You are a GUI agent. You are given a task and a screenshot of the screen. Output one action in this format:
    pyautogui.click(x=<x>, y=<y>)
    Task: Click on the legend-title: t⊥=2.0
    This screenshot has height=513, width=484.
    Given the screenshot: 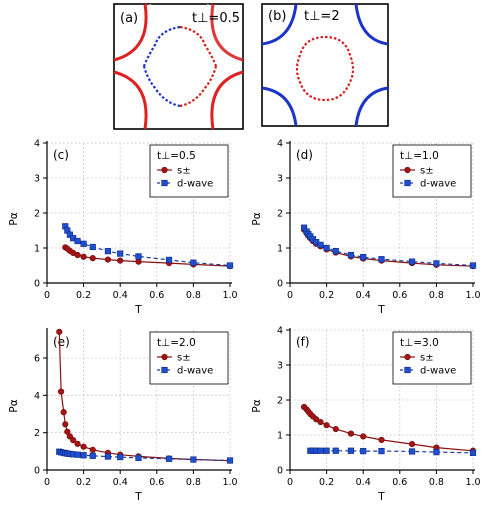 What is the action you would take?
    pyautogui.click(x=176, y=343)
    